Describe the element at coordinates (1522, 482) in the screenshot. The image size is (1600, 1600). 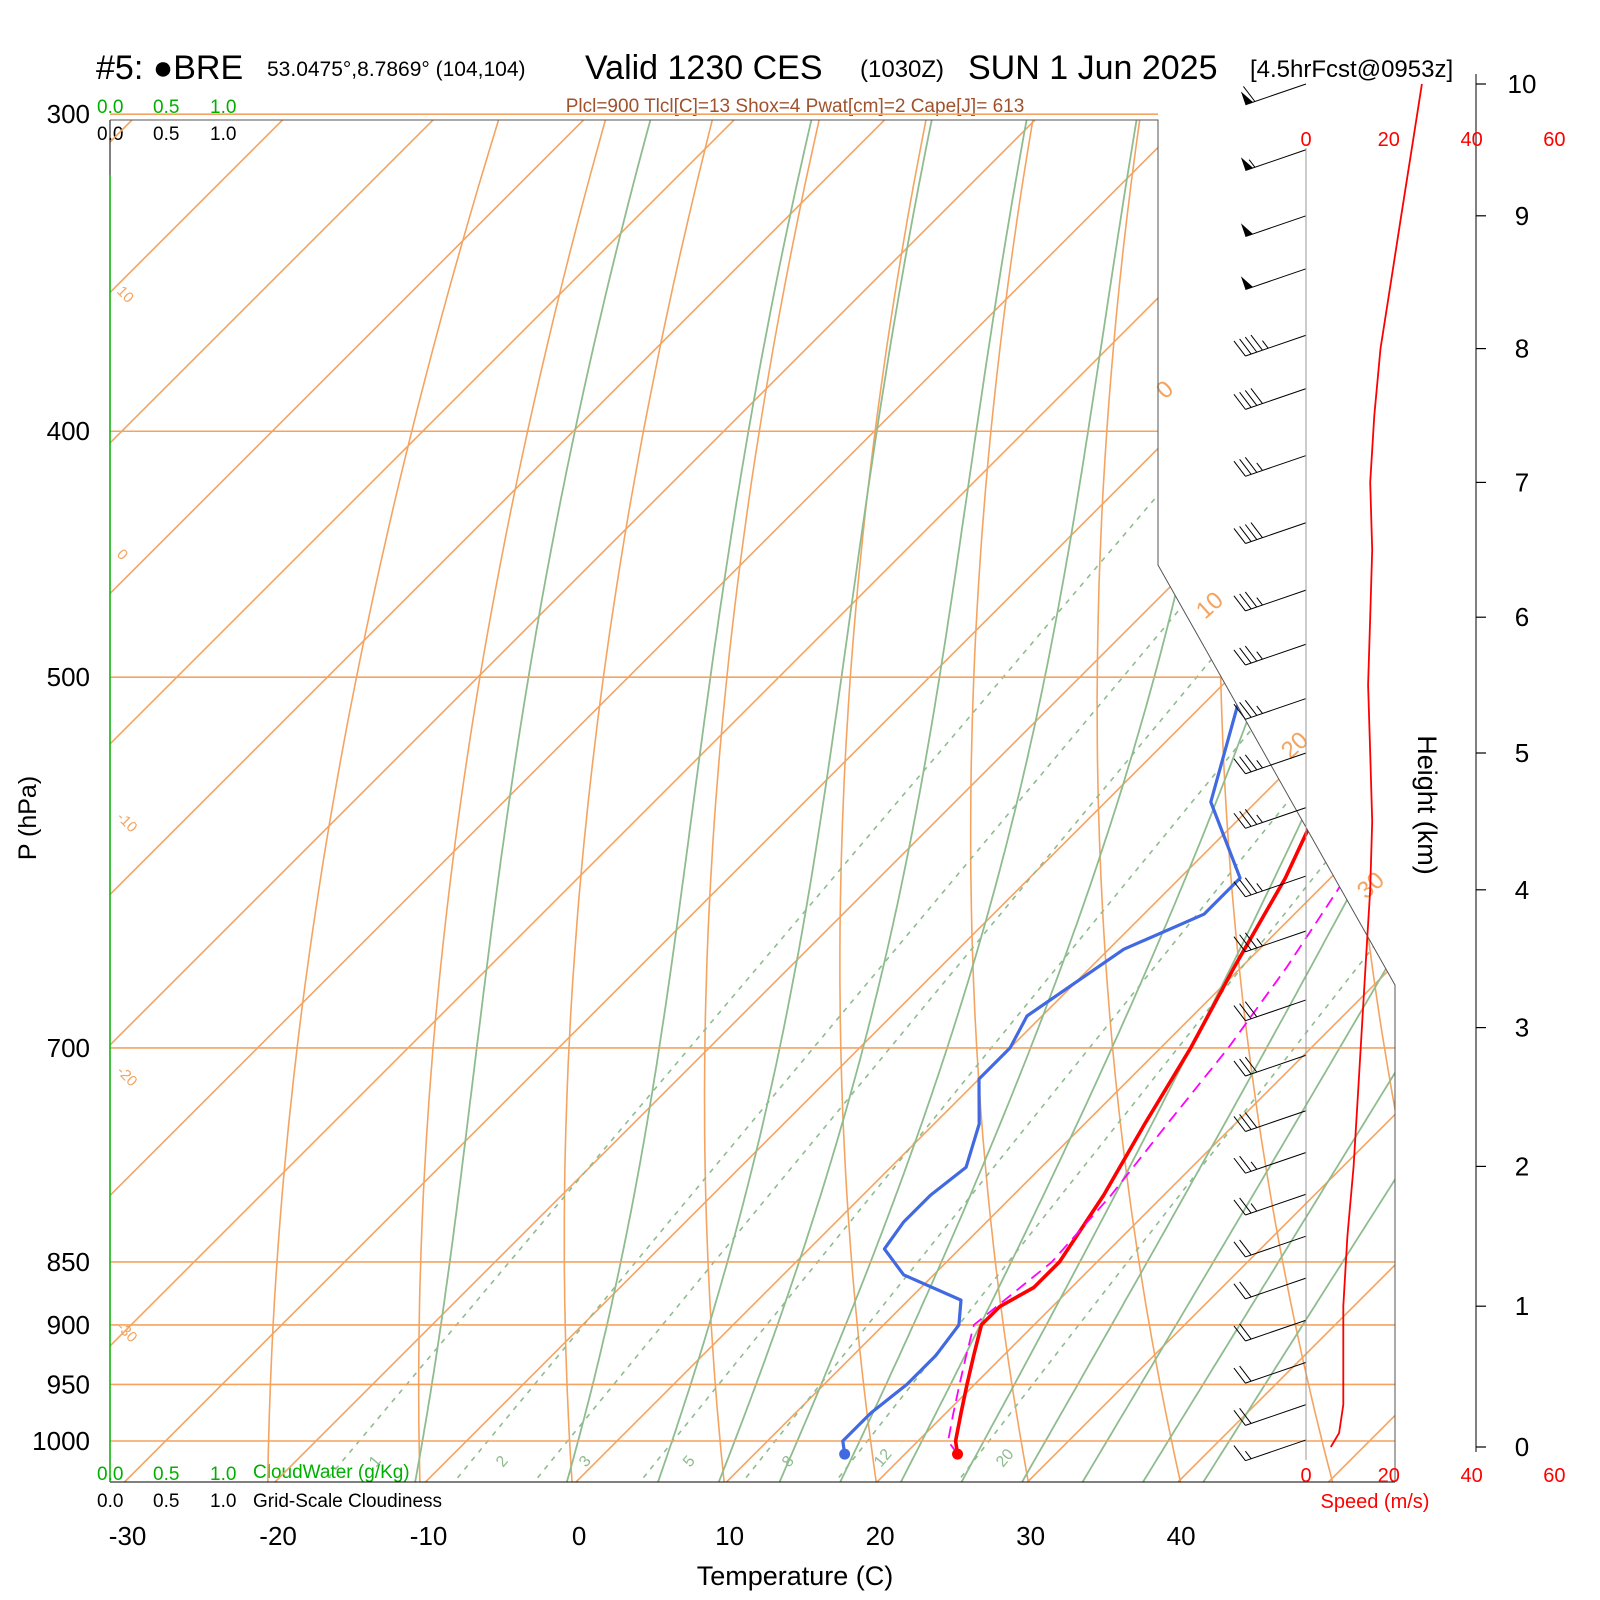
I see `height-tick-label: 7` at that location.